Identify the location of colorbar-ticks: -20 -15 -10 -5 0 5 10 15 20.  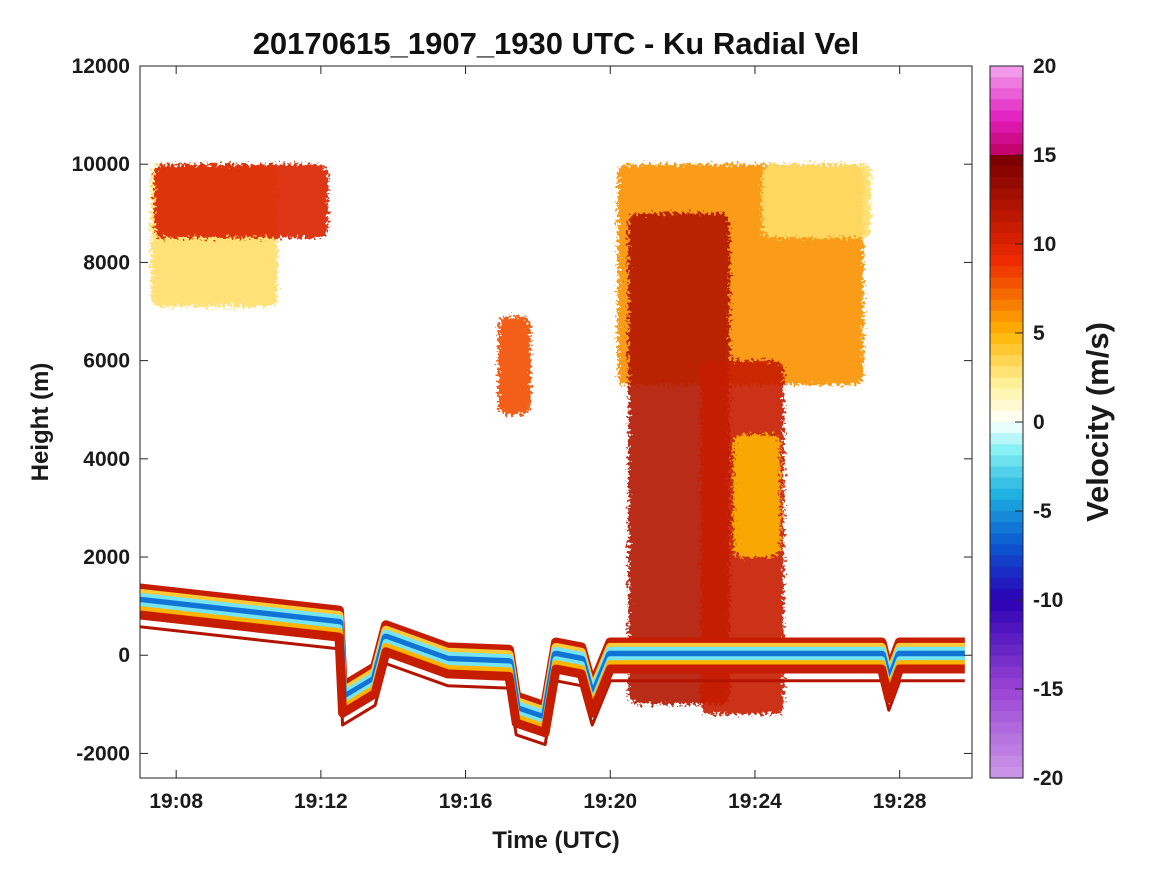
(1039, 422).